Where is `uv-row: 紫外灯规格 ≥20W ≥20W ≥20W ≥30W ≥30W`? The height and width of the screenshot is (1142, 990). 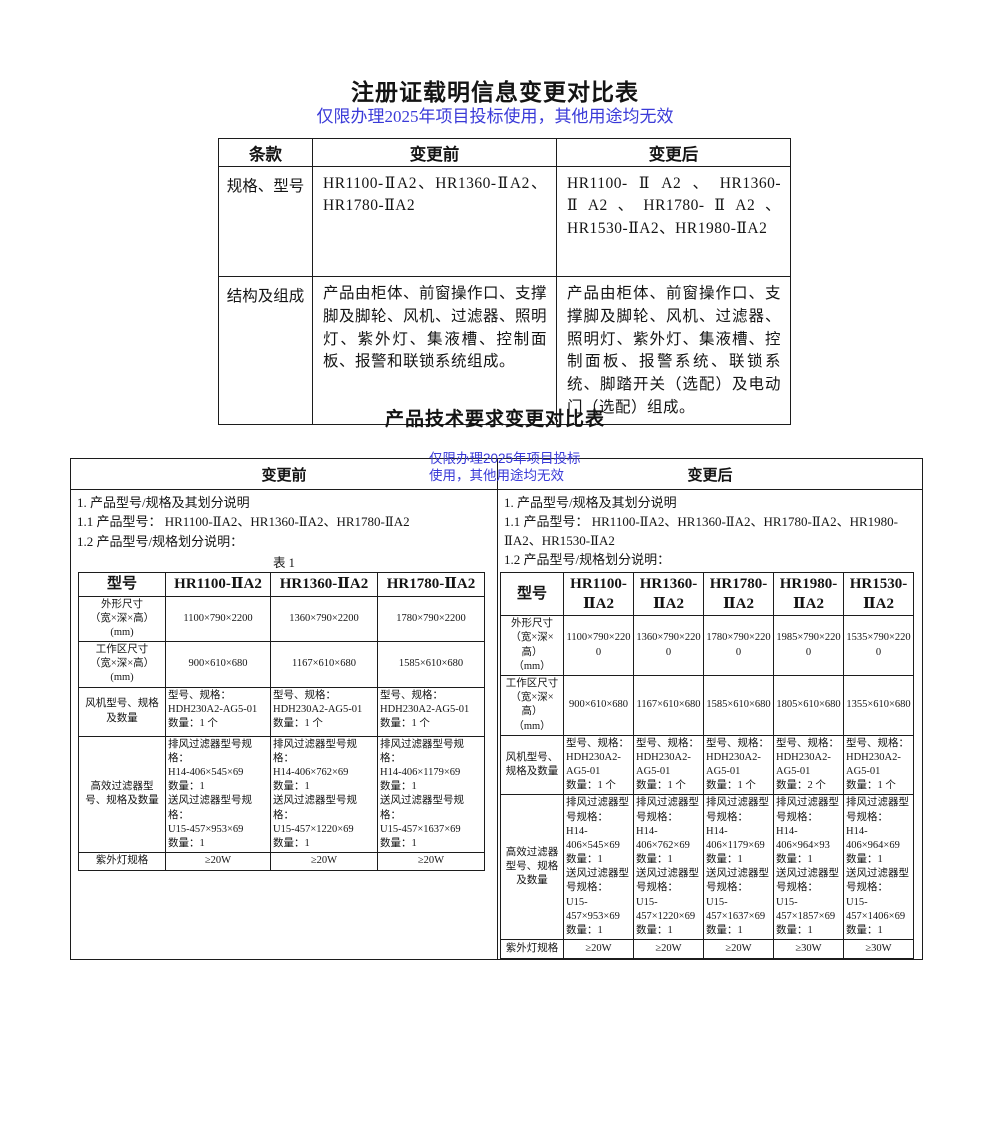 uv-row: 紫外灯规格 ≥20W ≥20W ≥20W ≥30W ≥30W is located at coordinates (707, 949).